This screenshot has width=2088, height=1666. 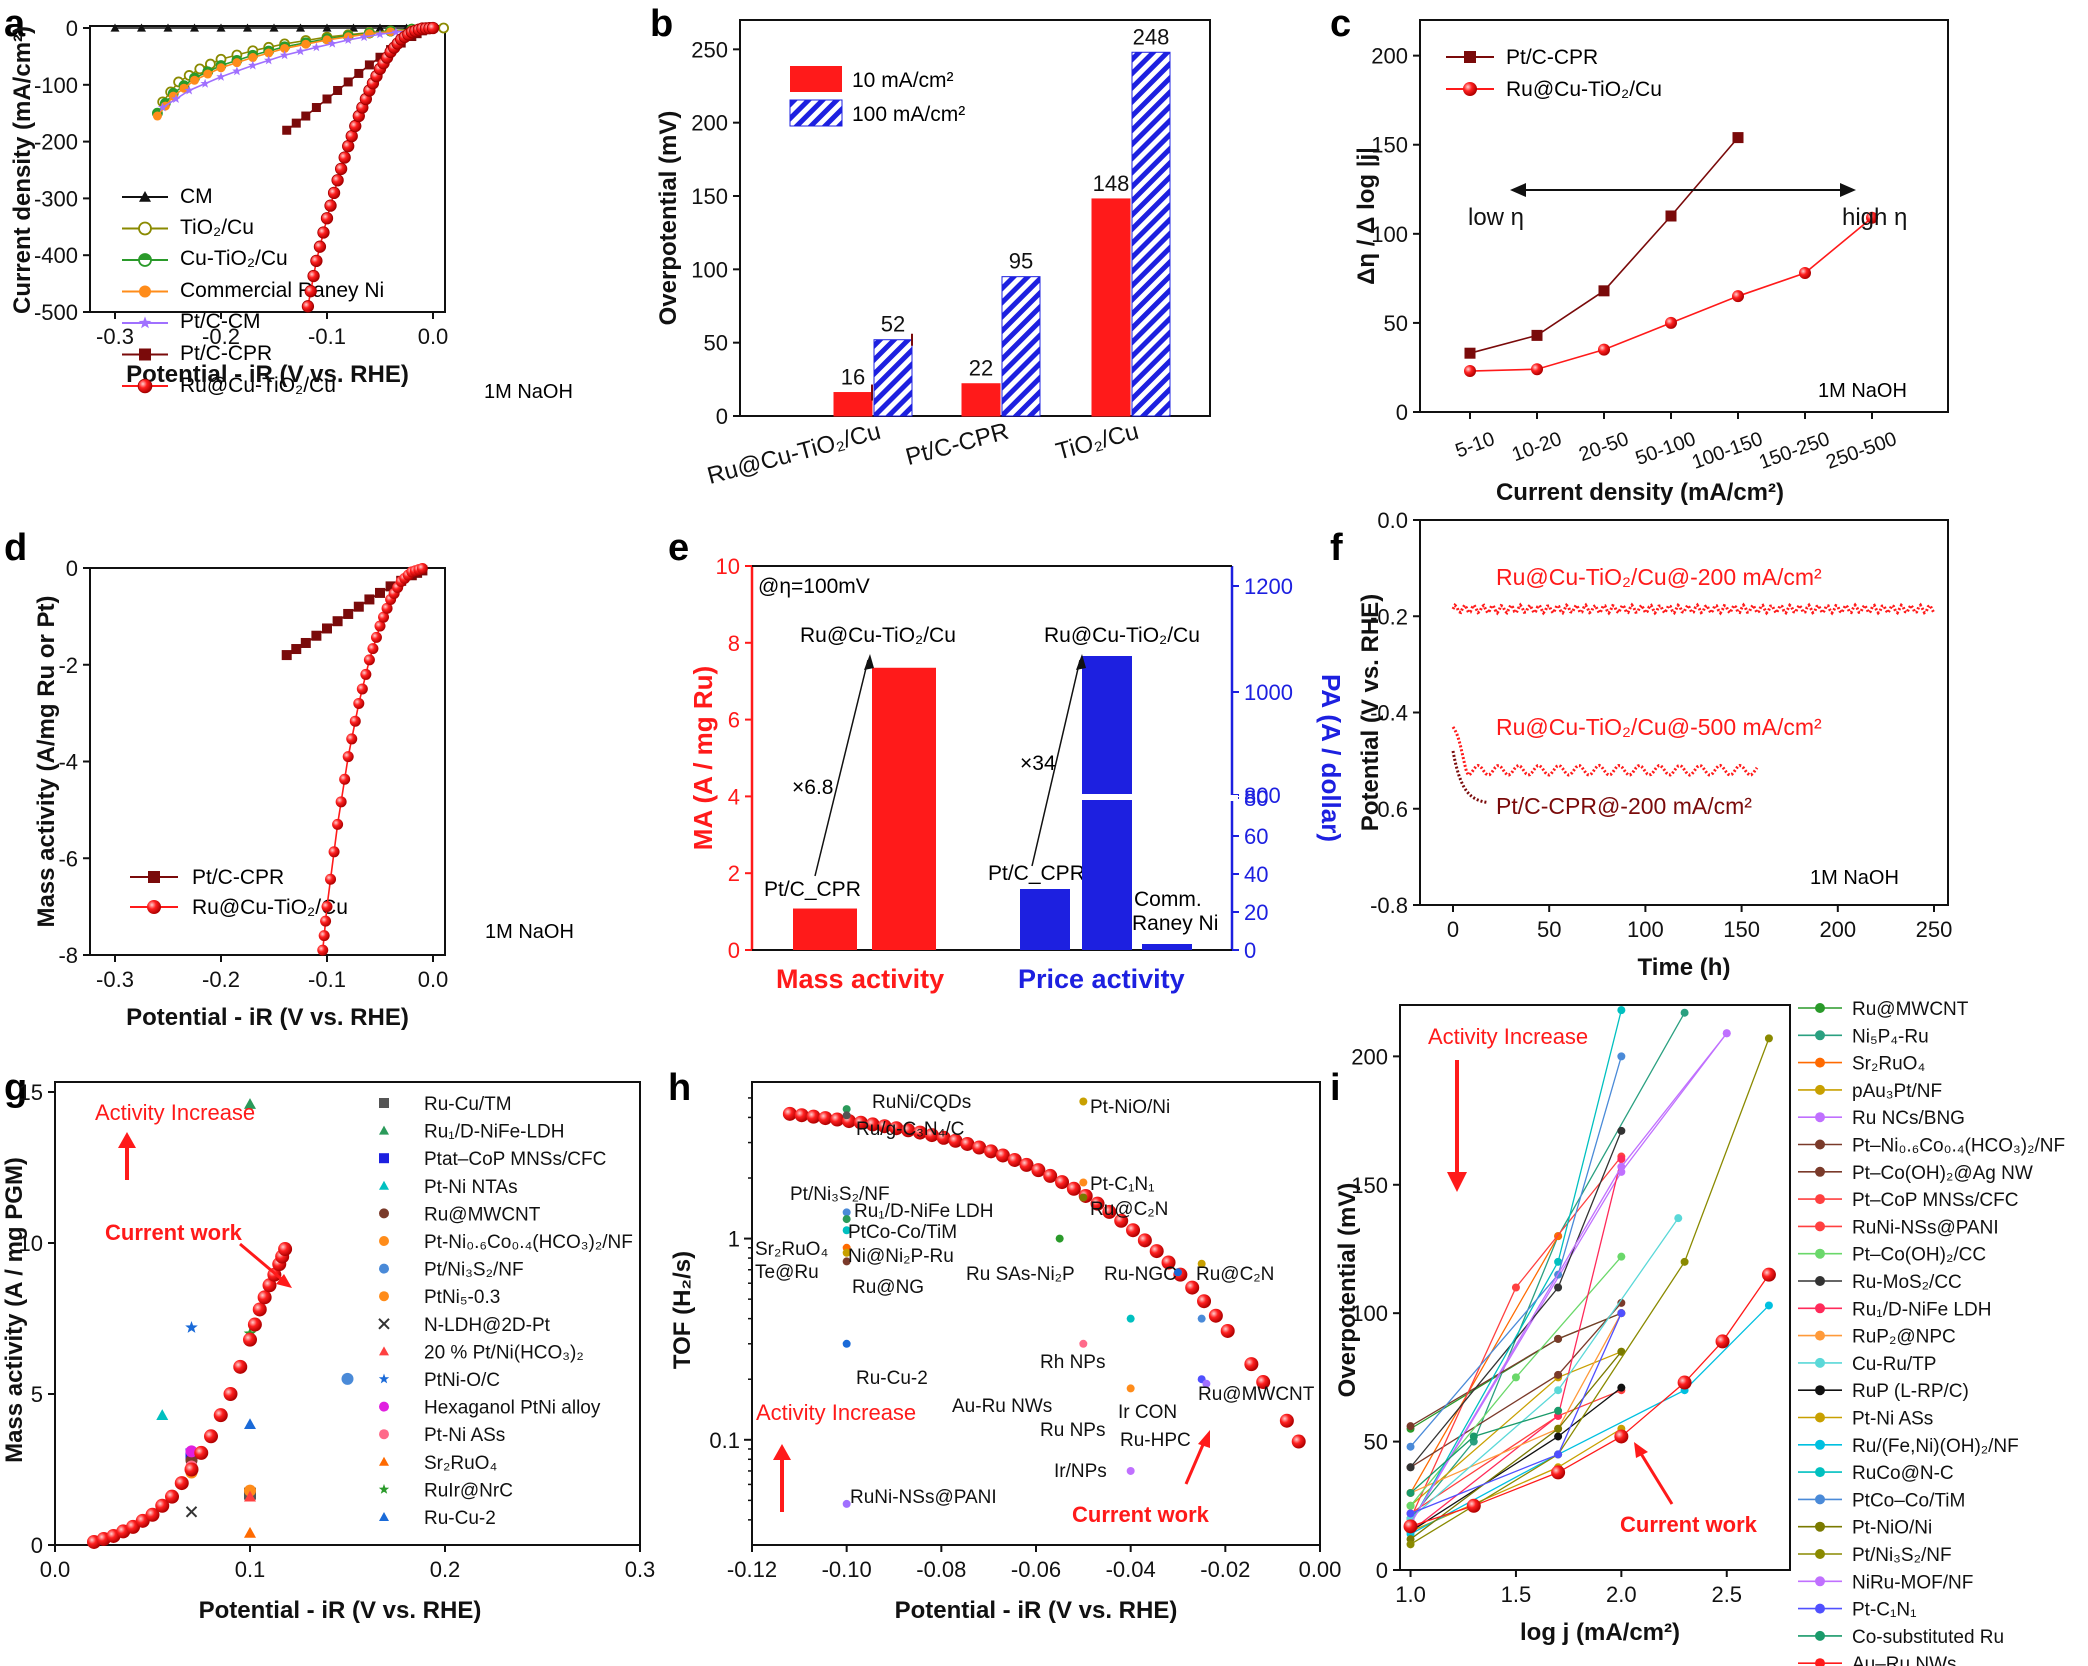 I want to click on h-xtick-label: -0.10, so click(x=847, y=1569).